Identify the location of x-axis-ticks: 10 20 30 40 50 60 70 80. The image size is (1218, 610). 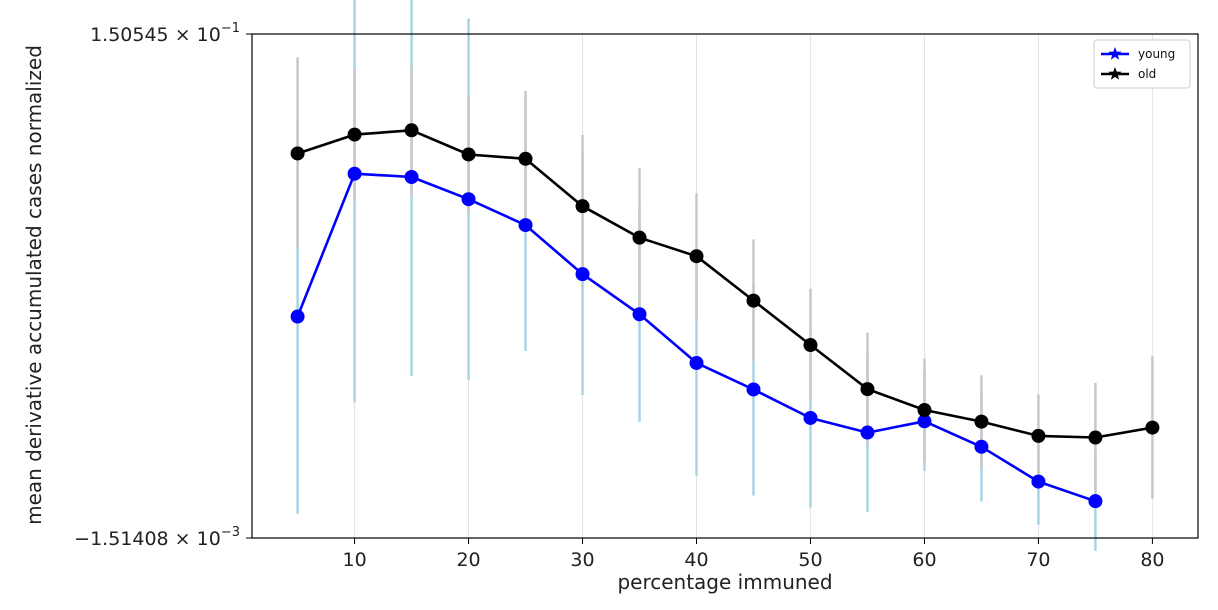
(753, 554).